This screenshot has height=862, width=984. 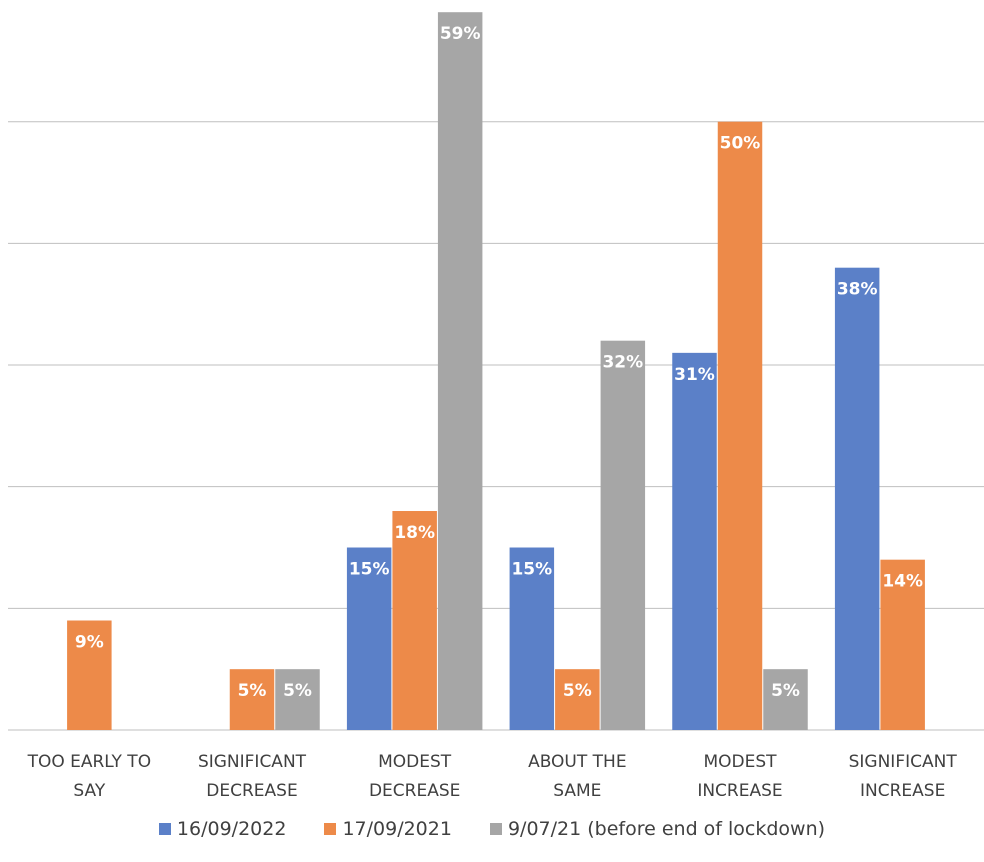 I want to click on data-label-s1-c3: 15%, so click(x=369, y=570).